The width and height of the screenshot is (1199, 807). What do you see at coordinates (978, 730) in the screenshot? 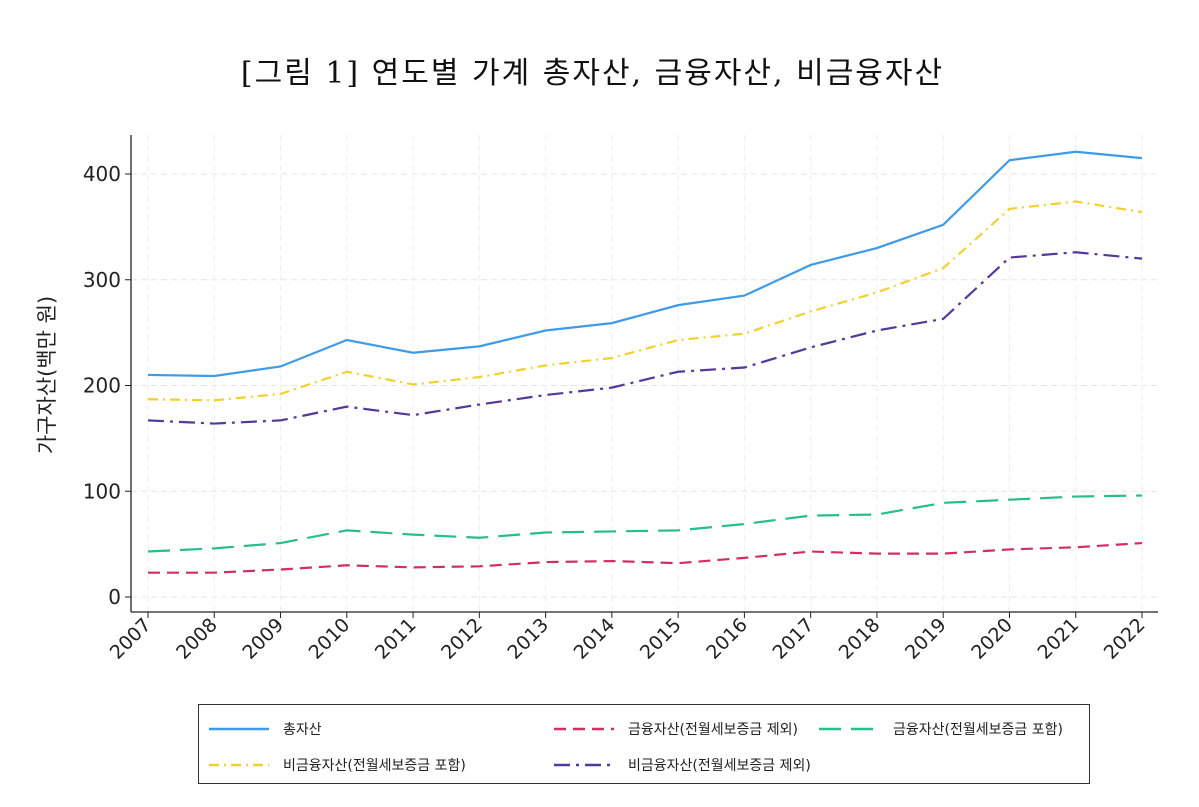
I see `legend-label: 금융자산(전월세보증금 포함)` at bounding box center [978, 730].